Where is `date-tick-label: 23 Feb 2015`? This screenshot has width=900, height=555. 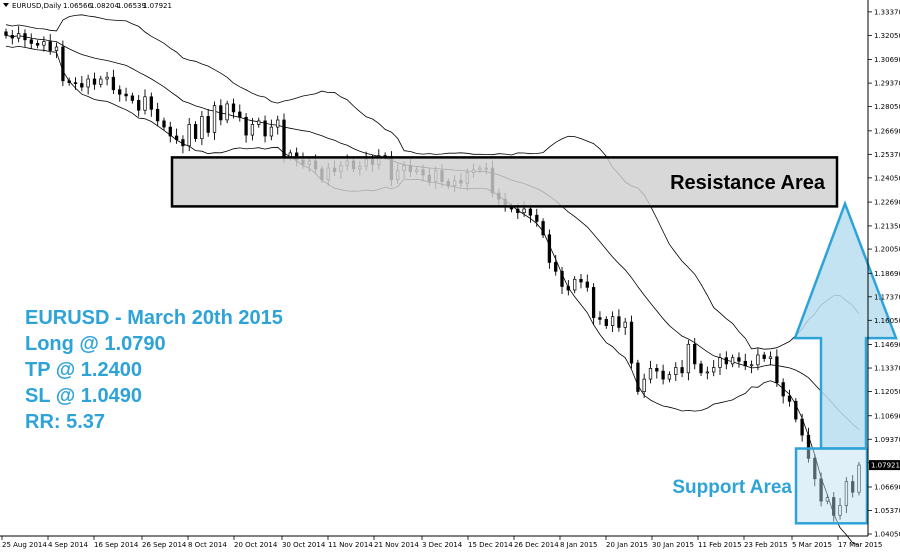 date-tick-label: 23 Feb 2015 is located at coordinates (766, 545).